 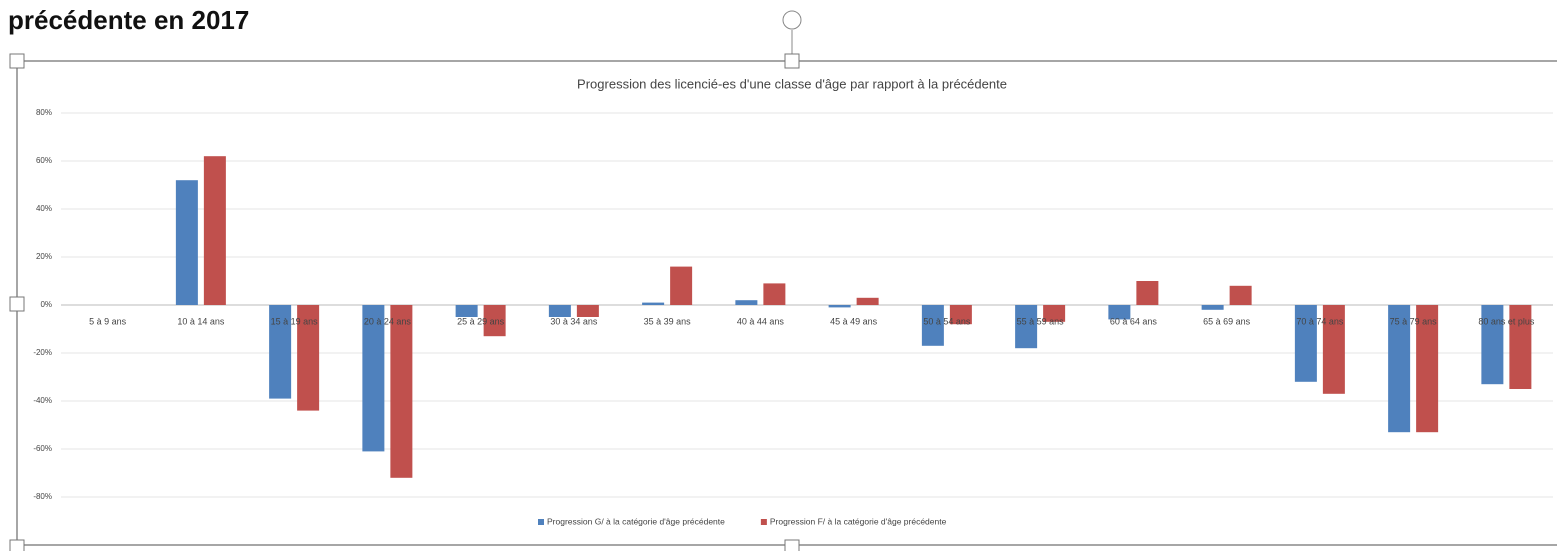 I want to click on y-tick-label: 80%, so click(x=44, y=112).